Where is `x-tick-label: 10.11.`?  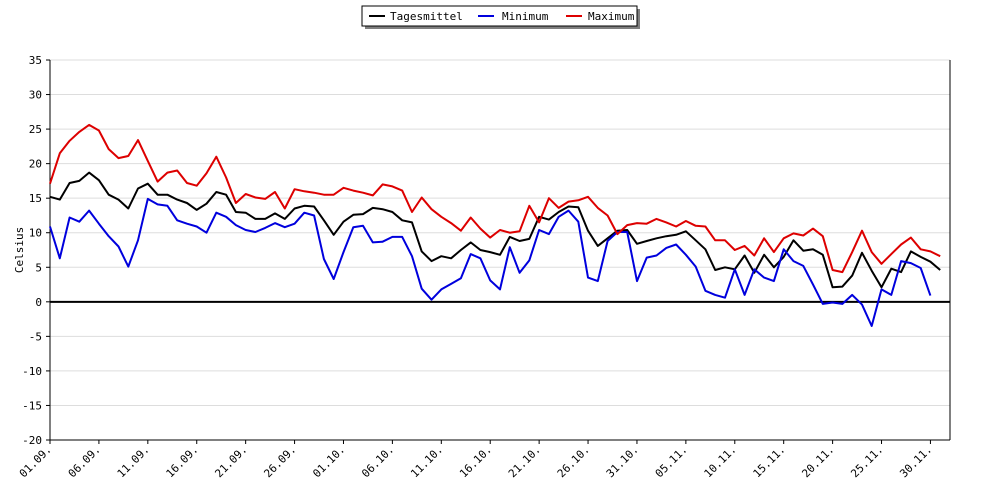 x-tick-label: 10.11. is located at coordinates (720, 461).